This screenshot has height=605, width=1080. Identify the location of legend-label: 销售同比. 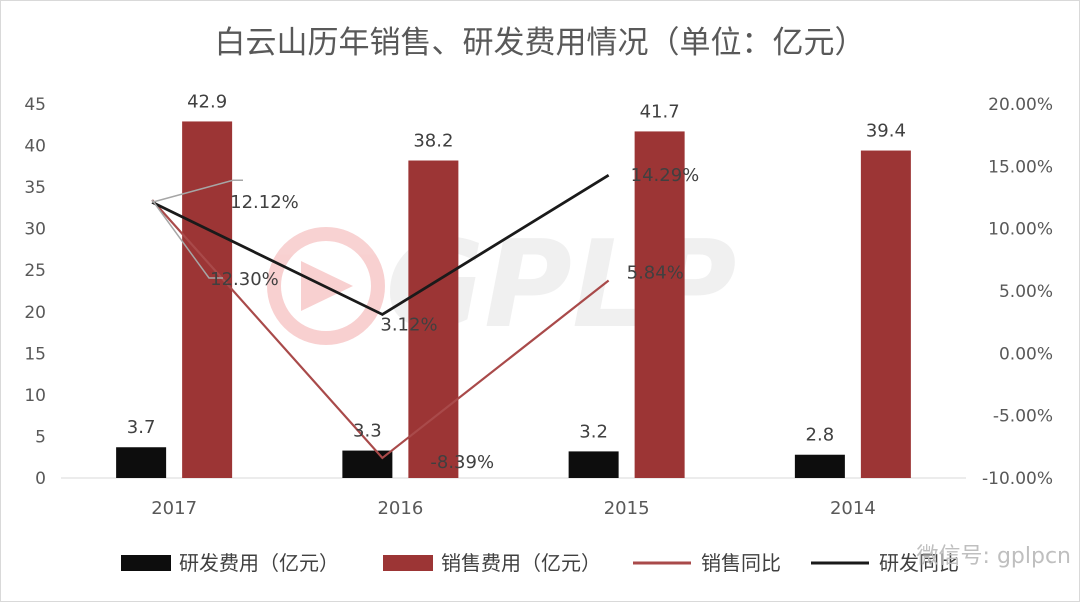
(741, 563).